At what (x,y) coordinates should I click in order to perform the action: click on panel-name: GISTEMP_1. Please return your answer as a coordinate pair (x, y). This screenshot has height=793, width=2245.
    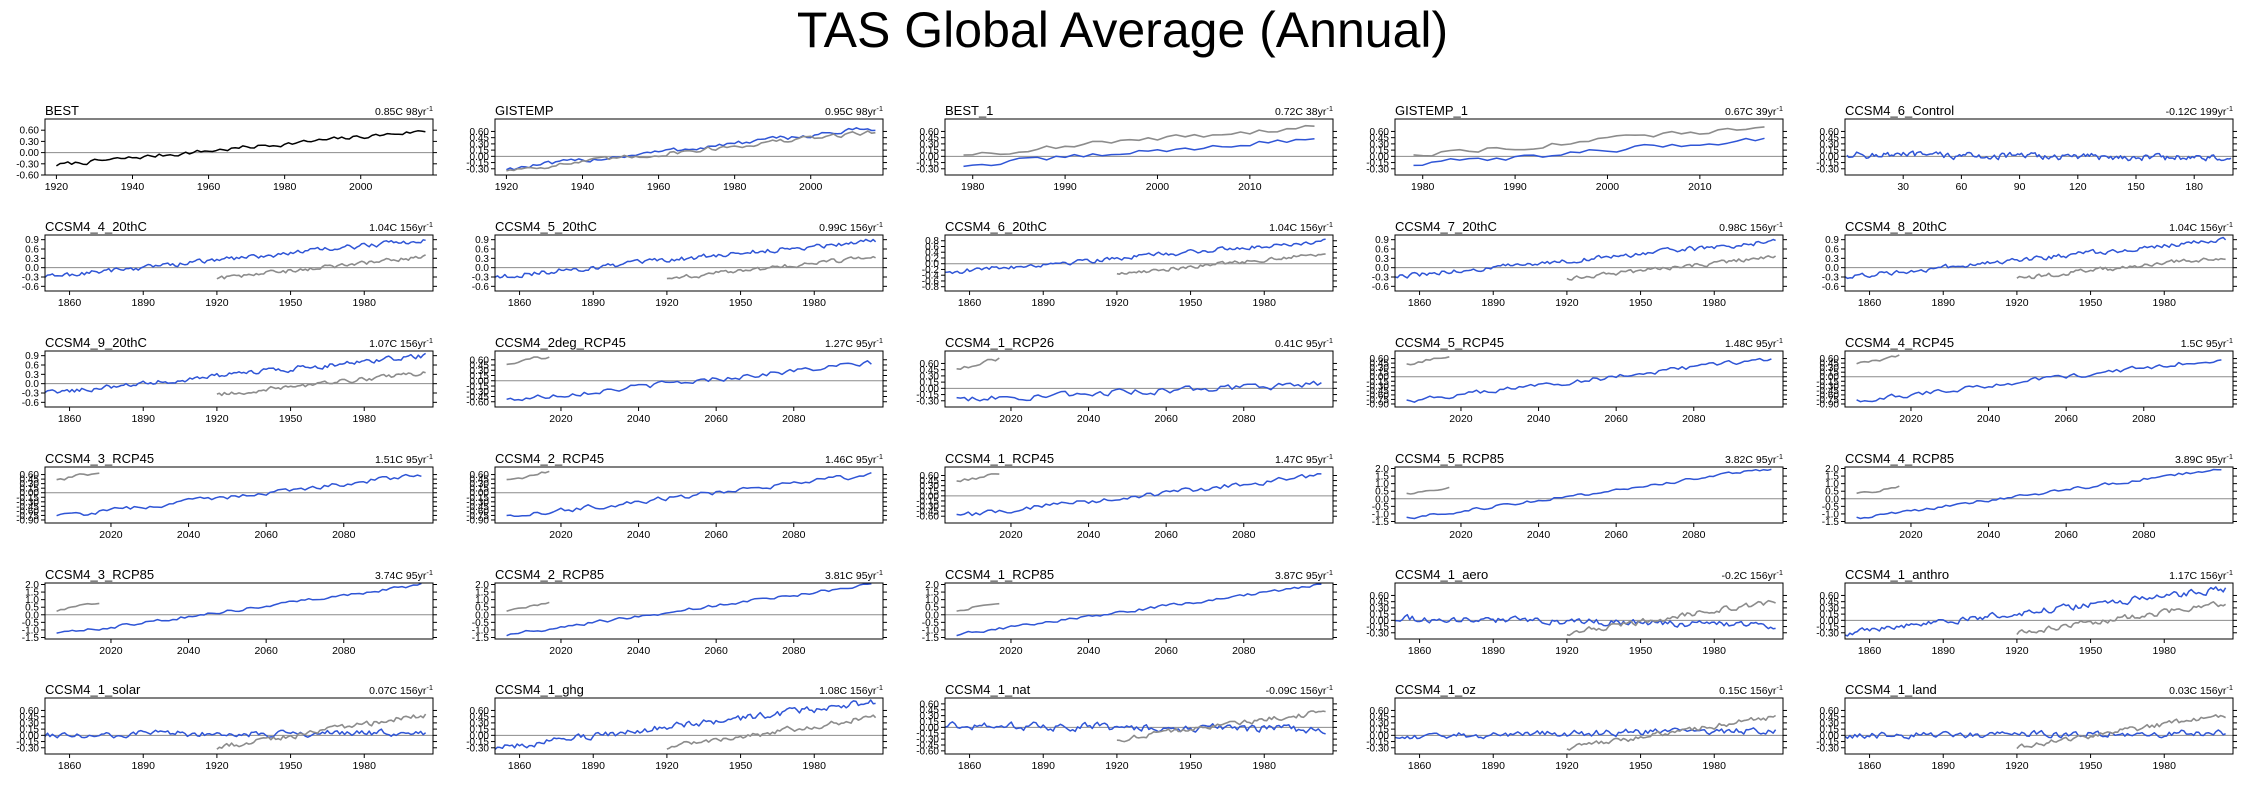
    Looking at the image, I should click on (1431, 110).